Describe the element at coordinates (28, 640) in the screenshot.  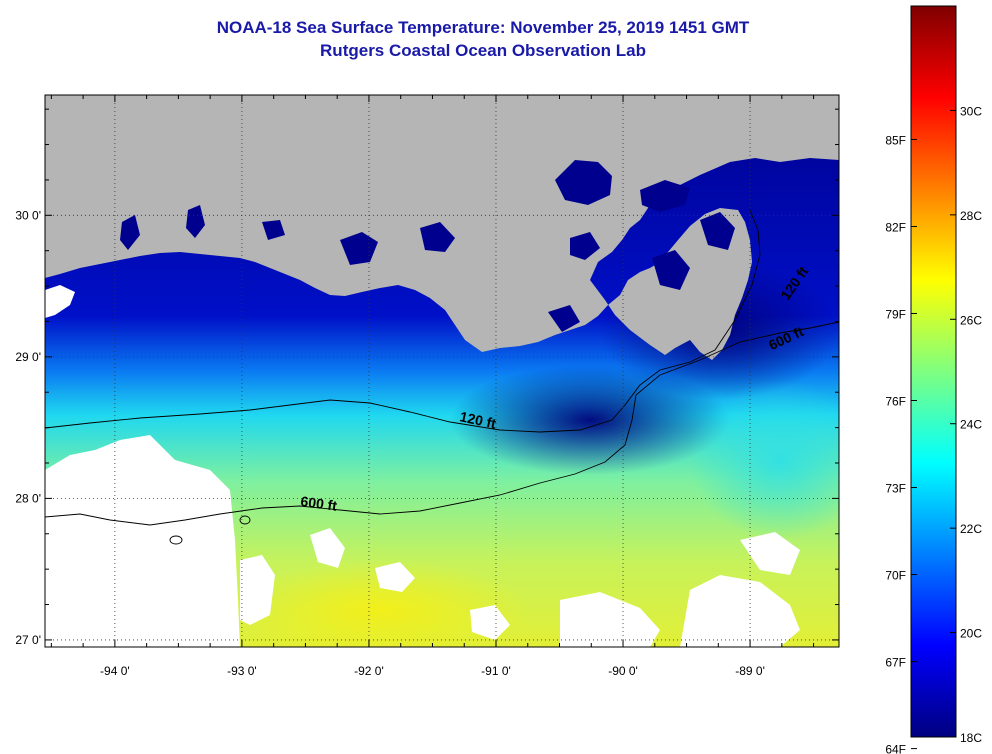
I see `lat-label: 27 0'` at that location.